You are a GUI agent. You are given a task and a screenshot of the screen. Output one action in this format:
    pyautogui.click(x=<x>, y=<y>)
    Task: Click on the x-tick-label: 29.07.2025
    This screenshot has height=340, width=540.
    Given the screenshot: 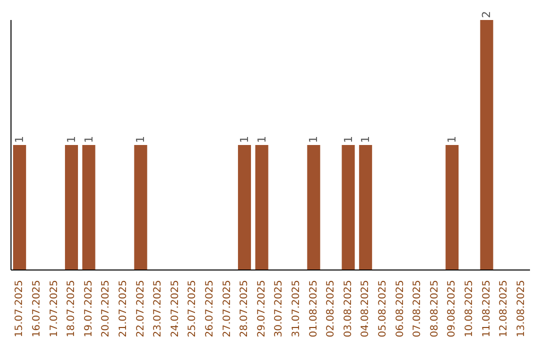 What is the action you would take?
    pyautogui.click(x=262, y=309)
    